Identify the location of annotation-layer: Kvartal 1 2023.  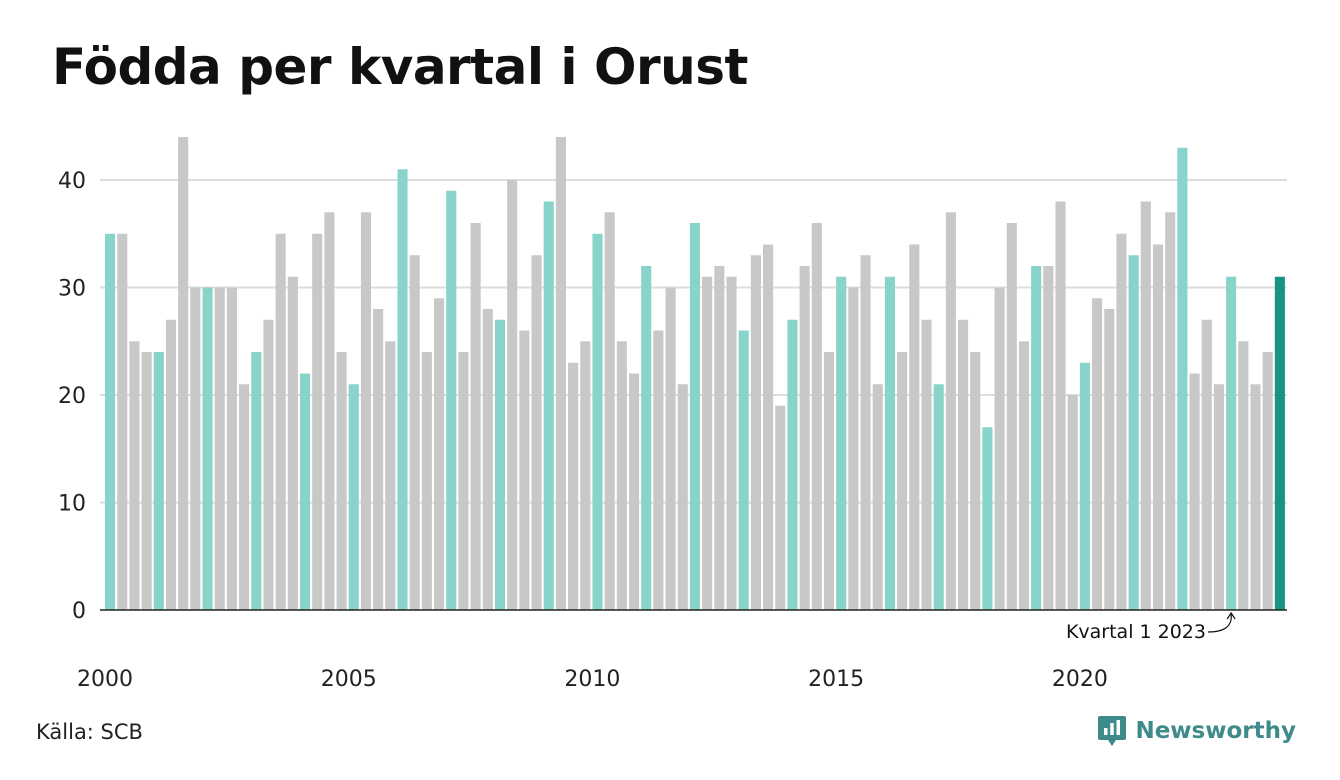
(1151, 627).